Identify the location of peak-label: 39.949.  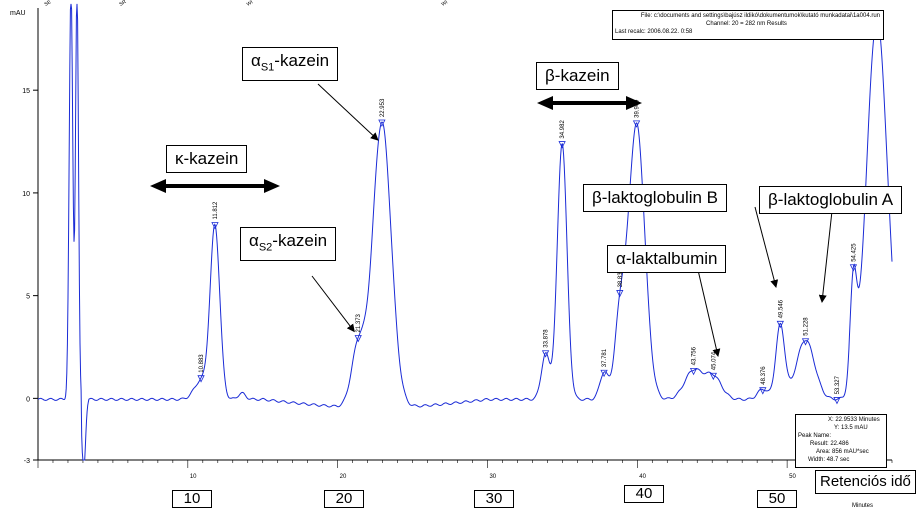
(638, 108).